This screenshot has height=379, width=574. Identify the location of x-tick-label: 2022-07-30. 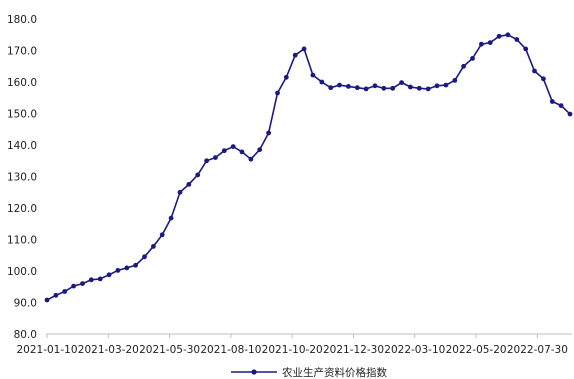
(537, 350).